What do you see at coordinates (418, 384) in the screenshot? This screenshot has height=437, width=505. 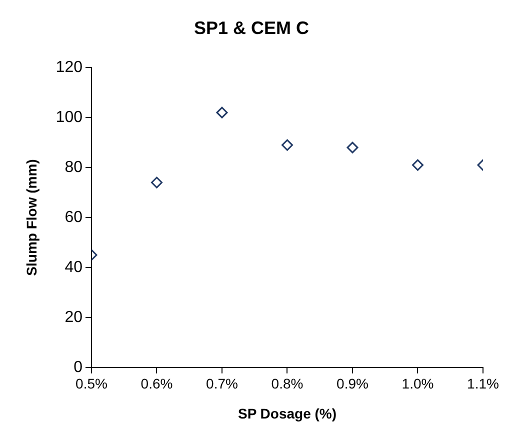 I see `x-tick-label: 1.0%` at bounding box center [418, 384].